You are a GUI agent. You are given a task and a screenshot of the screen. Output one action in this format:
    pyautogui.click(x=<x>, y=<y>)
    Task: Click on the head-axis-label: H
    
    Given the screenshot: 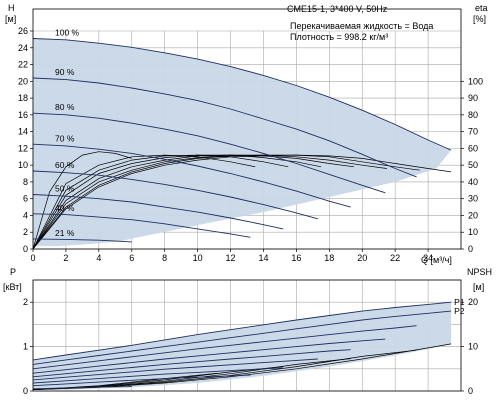 What is the action you would take?
    pyautogui.click(x=11, y=8)
    